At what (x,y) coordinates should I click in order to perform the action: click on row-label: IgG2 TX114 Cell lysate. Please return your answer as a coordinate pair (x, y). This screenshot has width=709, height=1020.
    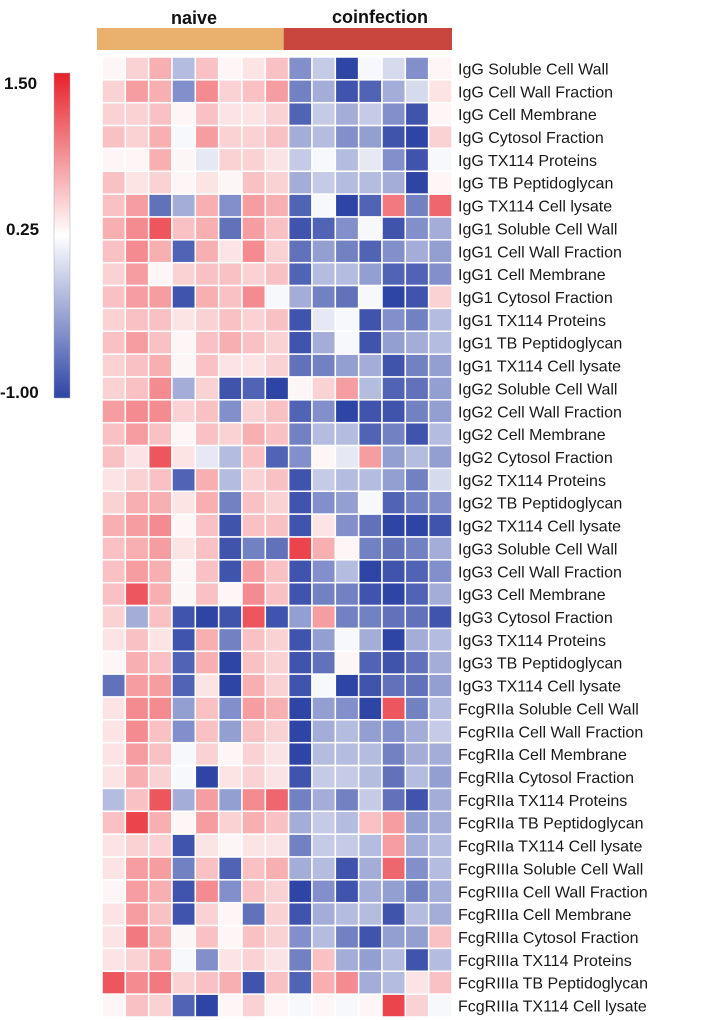
    Looking at the image, I should click on (539, 527).